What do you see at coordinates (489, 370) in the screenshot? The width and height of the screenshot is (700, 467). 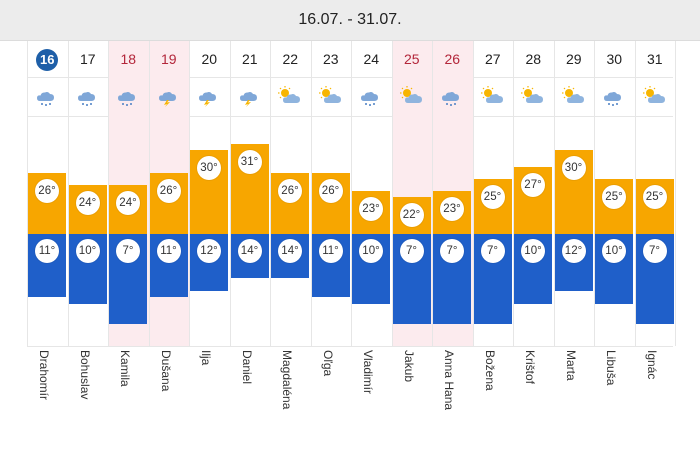 I see `nameday-label: Božena` at bounding box center [489, 370].